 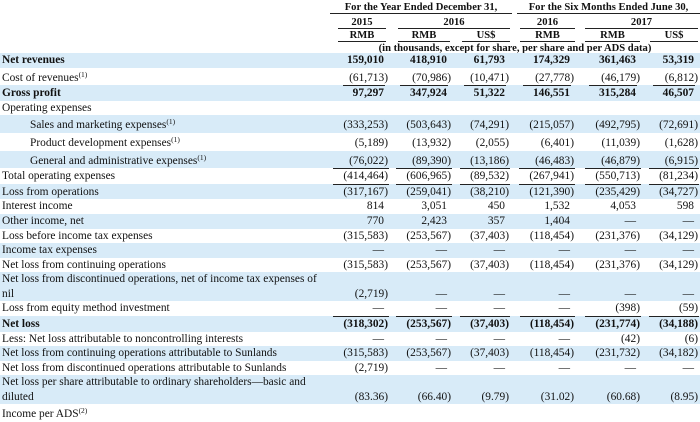 I want to click on value-cell: (13,186), so click(x=482, y=159).